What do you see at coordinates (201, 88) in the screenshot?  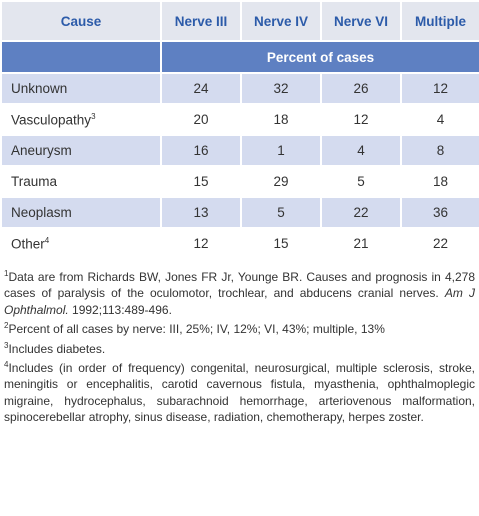 I see `value-cell: 24` at bounding box center [201, 88].